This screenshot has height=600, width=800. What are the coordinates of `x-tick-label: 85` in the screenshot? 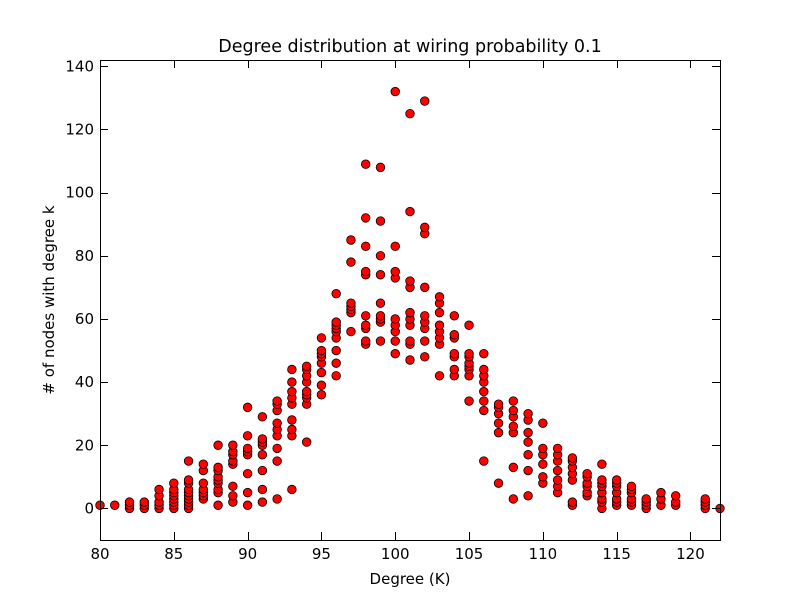 It's located at (173, 554).